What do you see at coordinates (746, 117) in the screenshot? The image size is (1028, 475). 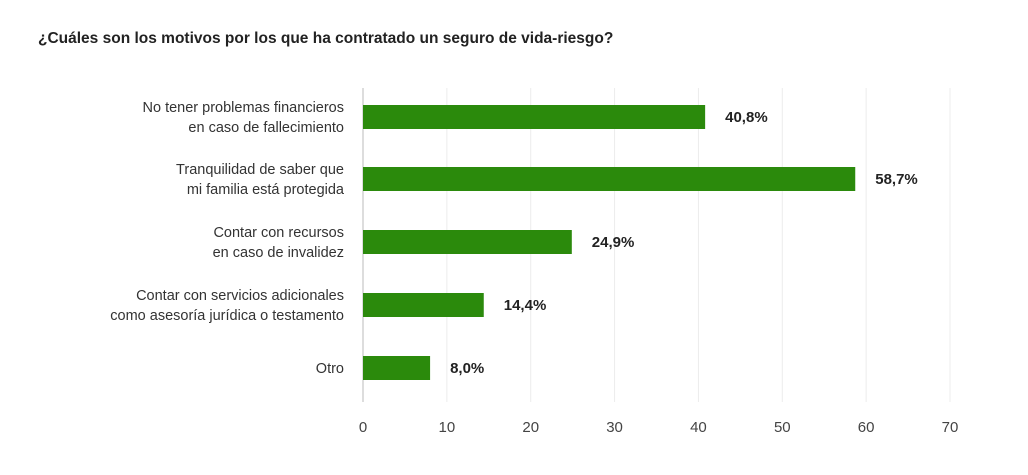 I see `data-label: 40,8%` at bounding box center [746, 117].